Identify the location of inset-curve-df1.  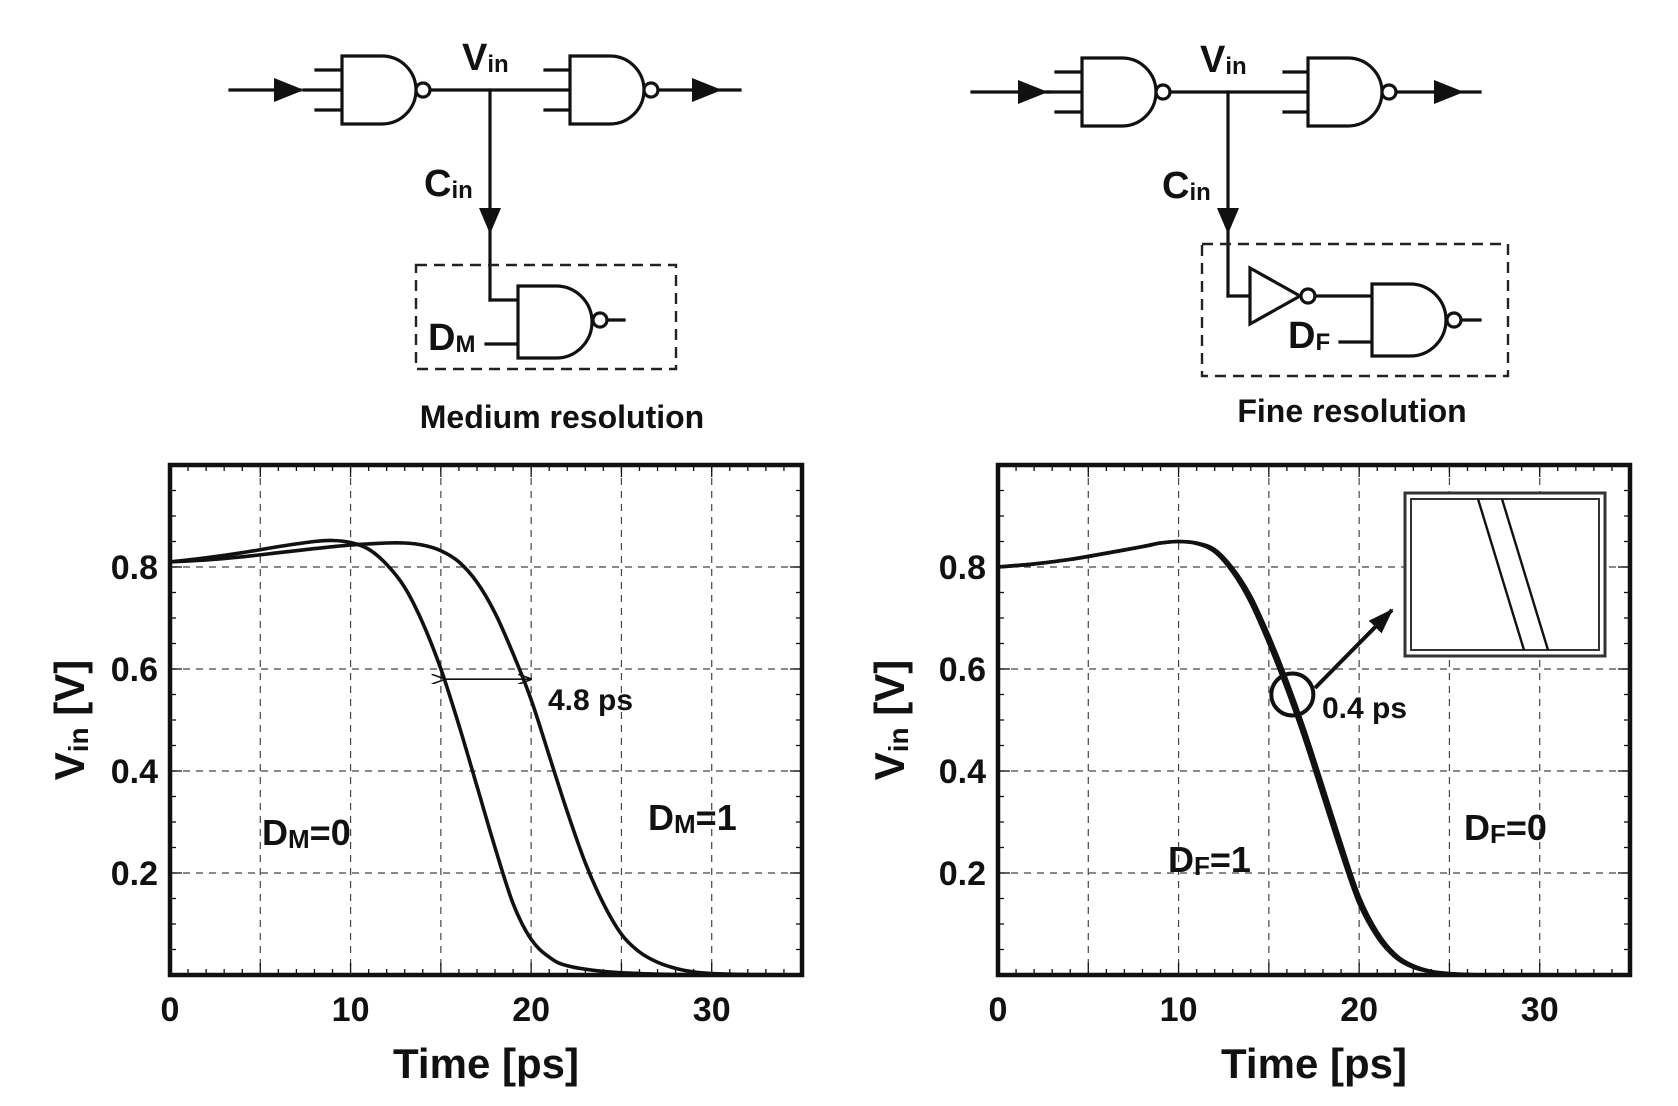
(1501, 574).